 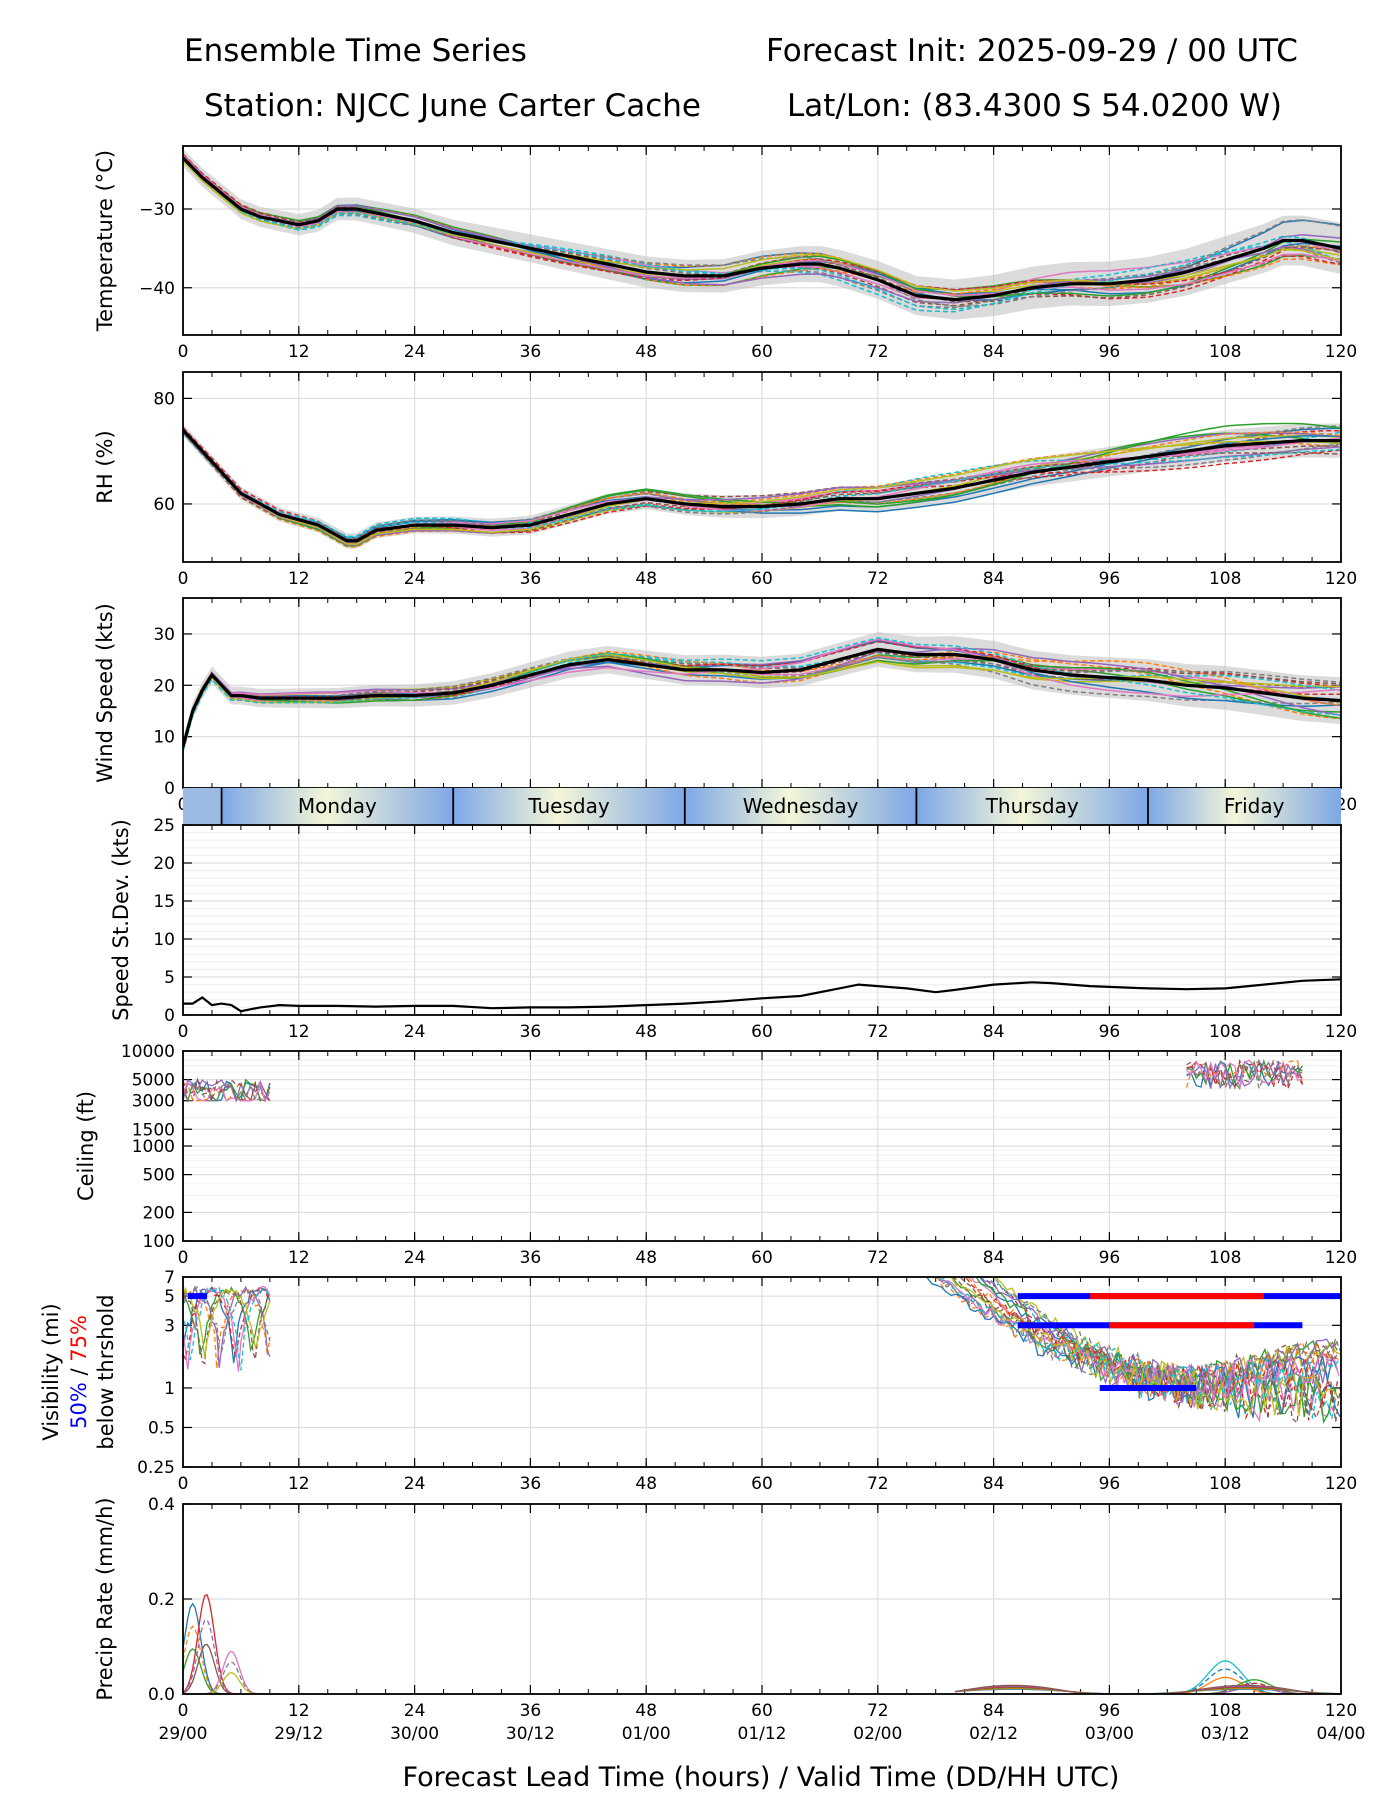 What do you see at coordinates (105, 241) in the screenshot?
I see `y-axis-label: Temperature (°C)` at bounding box center [105, 241].